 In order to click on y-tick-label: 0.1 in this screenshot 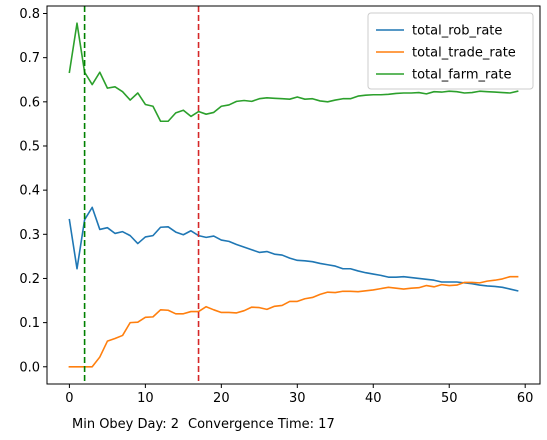, I will do `click(29, 323)`.